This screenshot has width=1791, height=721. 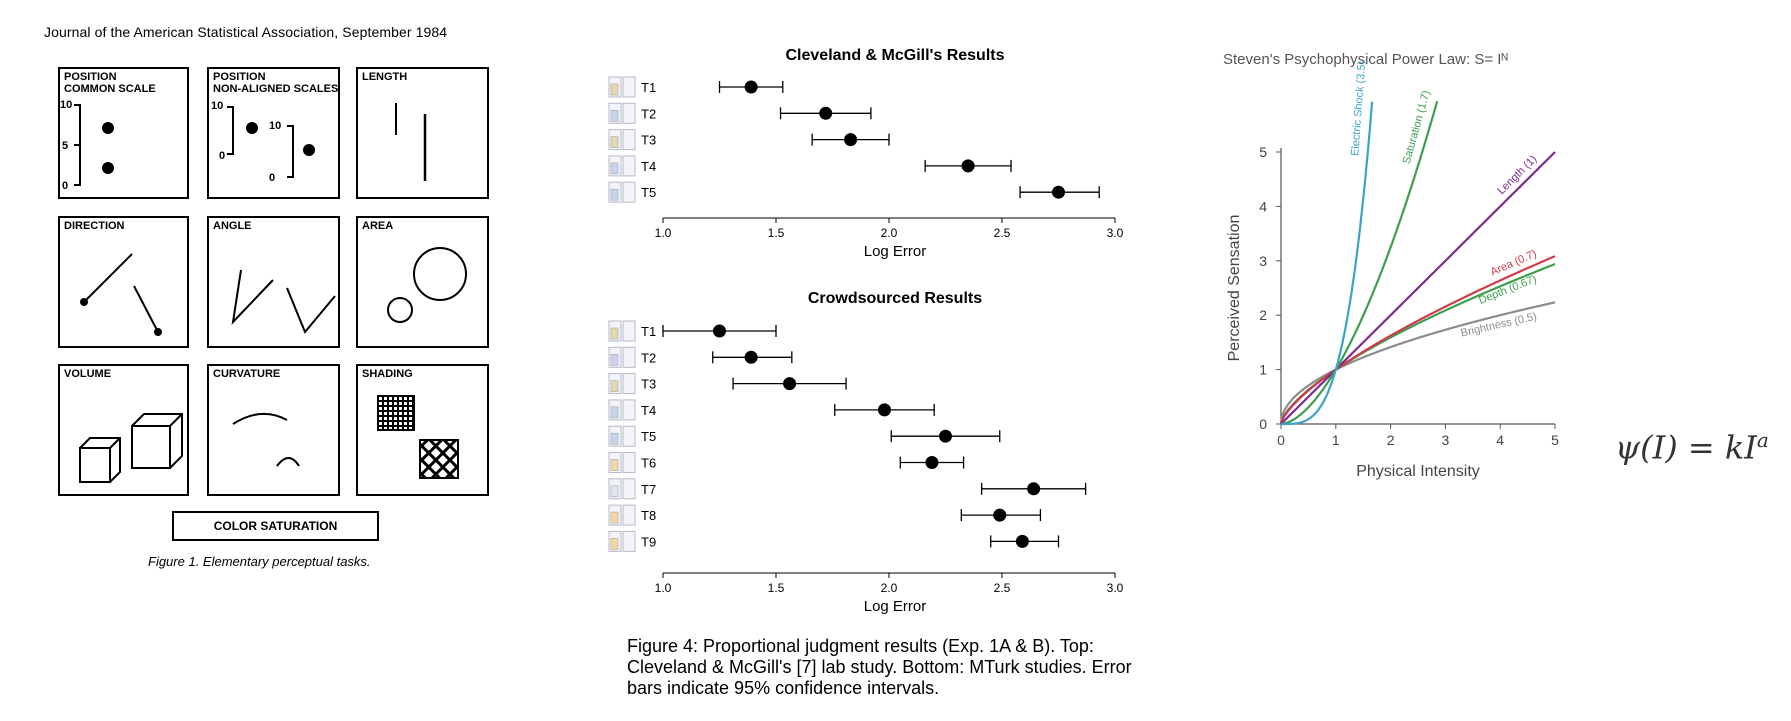 What do you see at coordinates (1281, 440) in the screenshot?
I see `x-tick-label: 0` at bounding box center [1281, 440].